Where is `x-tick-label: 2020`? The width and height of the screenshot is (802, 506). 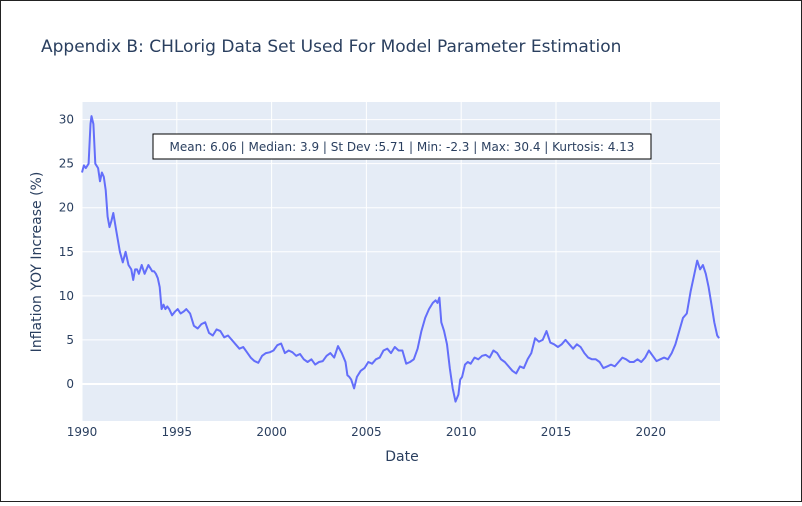 x-tick-label: 2020 is located at coordinates (651, 432).